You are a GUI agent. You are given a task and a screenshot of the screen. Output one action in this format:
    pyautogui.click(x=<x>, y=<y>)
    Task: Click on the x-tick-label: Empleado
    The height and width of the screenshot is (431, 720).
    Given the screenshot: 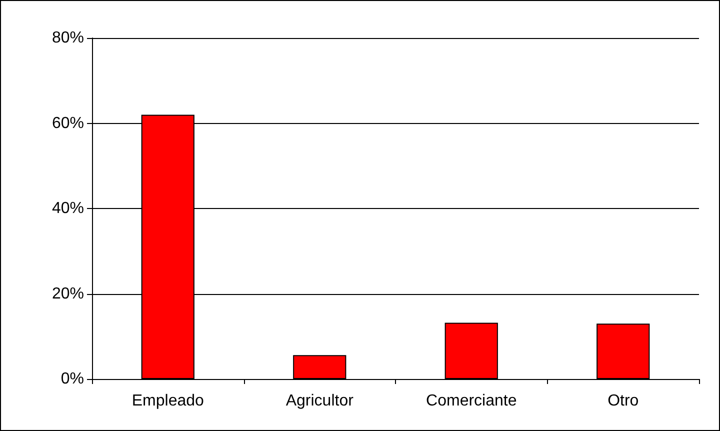 What is the action you would take?
    pyautogui.click(x=168, y=401)
    